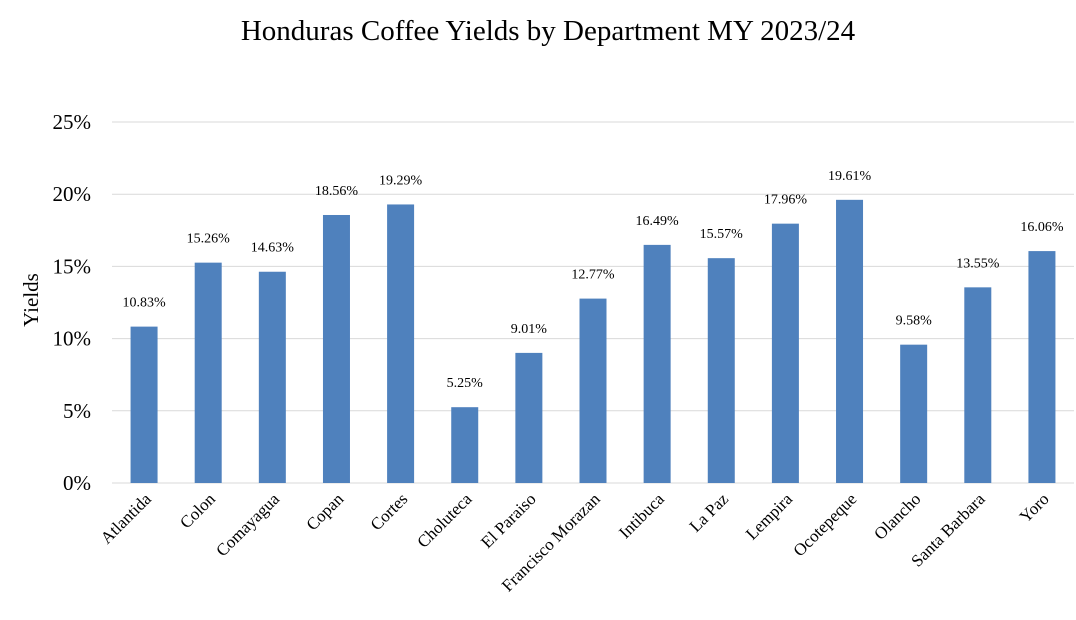 This screenshot has width=1076, height=620. I want to click on category-label: Ocotepeque, so click(825, 524).